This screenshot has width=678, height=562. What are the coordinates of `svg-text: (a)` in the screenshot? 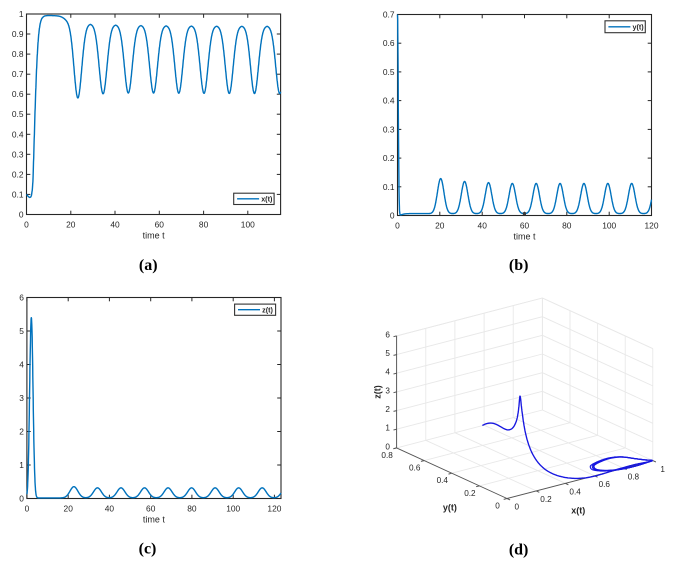 It's located at (148, 265).